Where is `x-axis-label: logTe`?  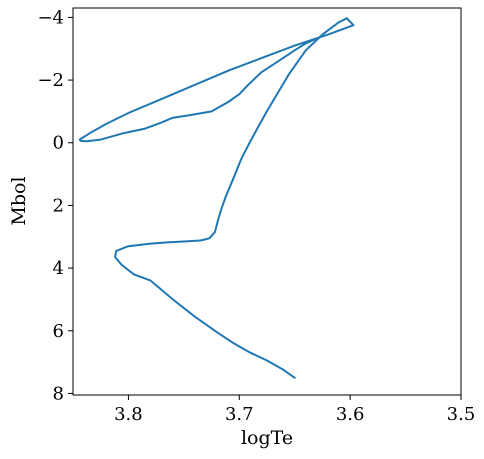 x-axis-label: logTe is located at coordinates (267, 438).